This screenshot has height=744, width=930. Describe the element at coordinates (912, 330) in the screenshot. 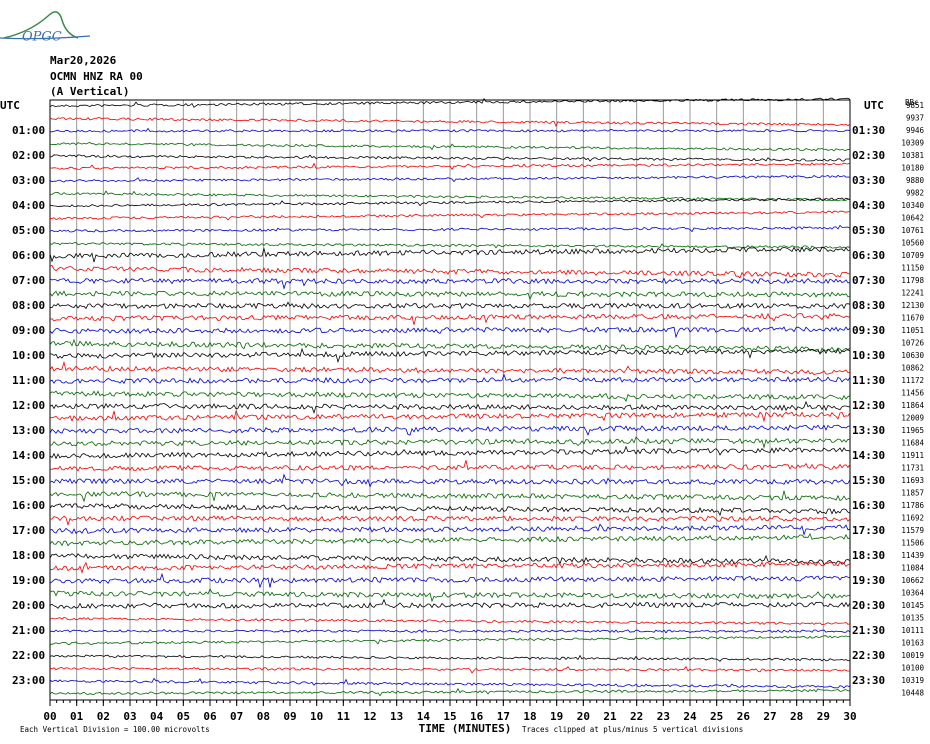

I see `trace-offset: 11051` at that location.